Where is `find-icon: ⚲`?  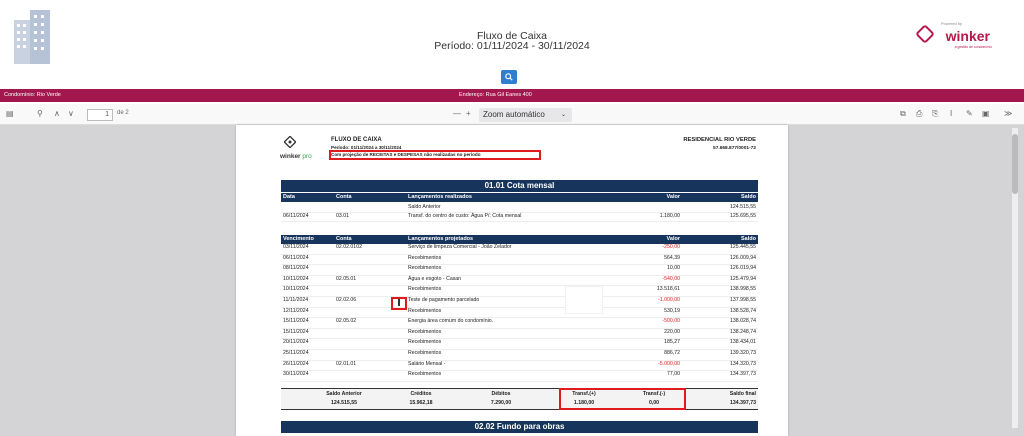
find-icon: ⚲ is located at coordinates (40, 113).